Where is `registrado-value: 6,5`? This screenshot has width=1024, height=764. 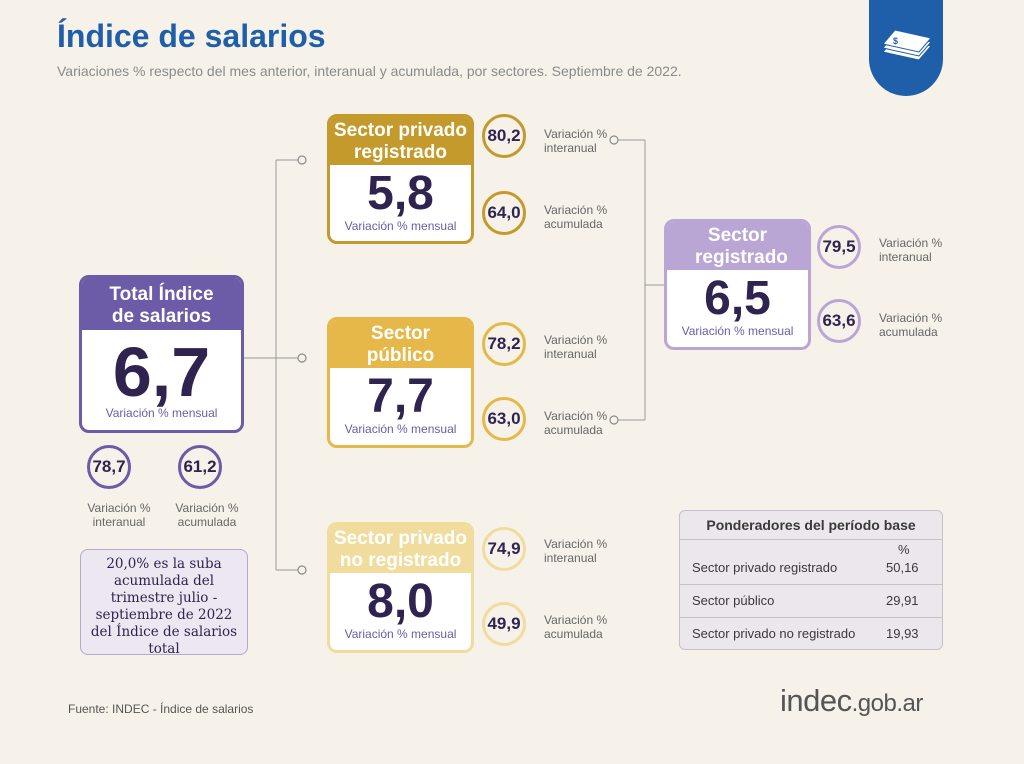
registrado-value: 6,5 is located at coordinates (737, 298).